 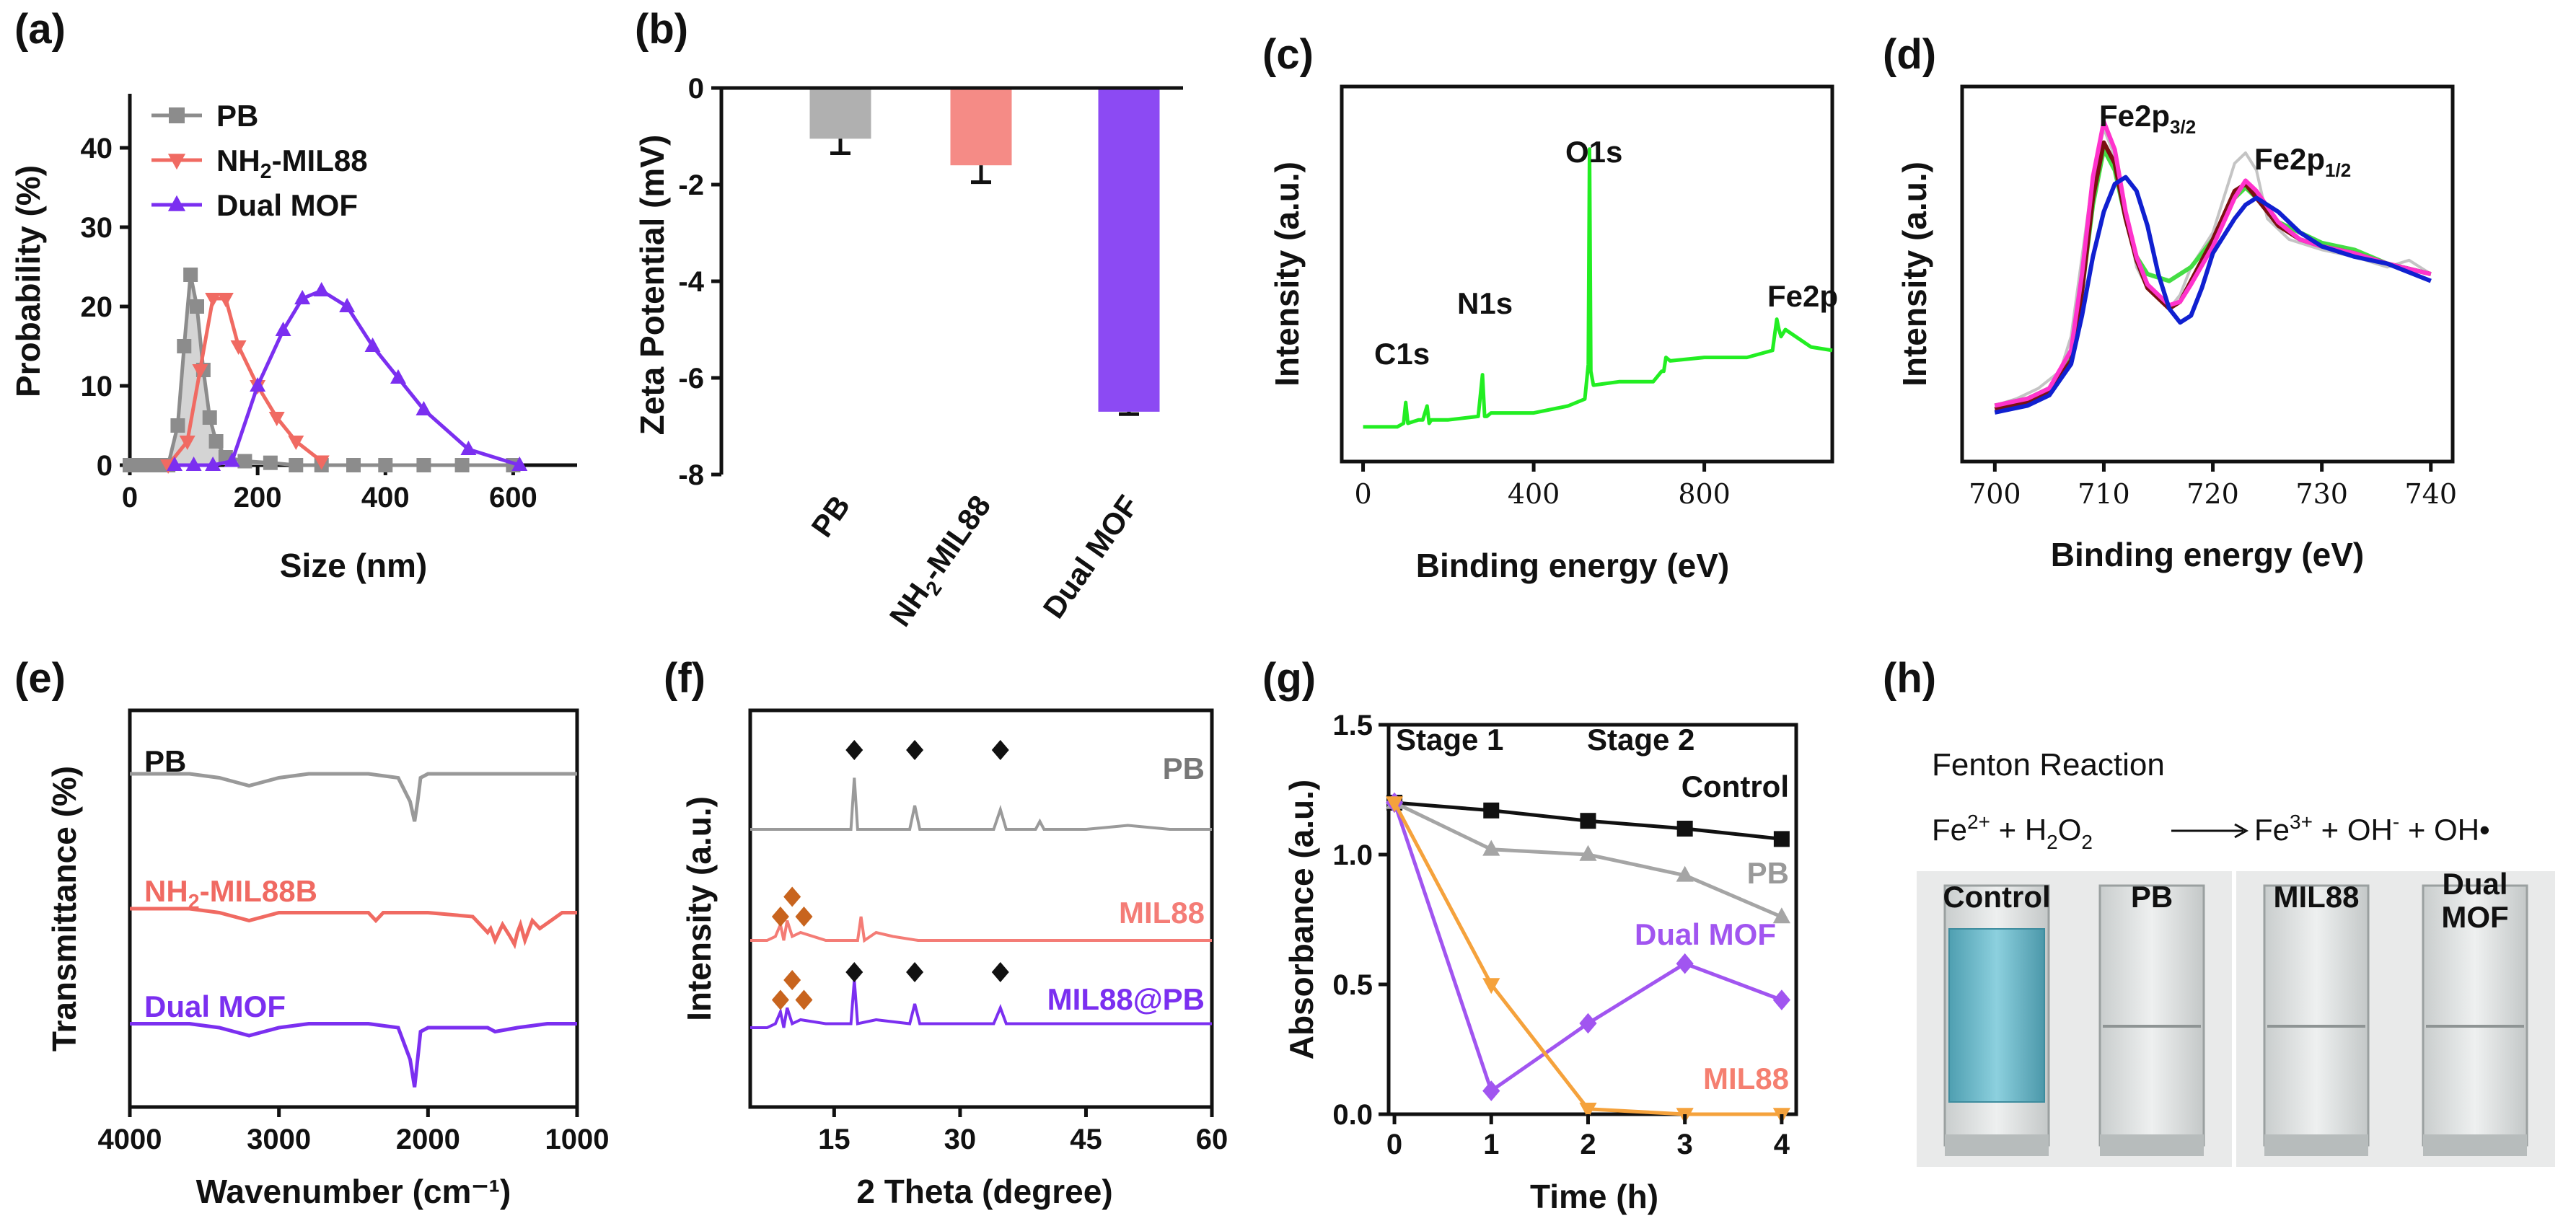 I want to click on chart-e-series-label: PB, so click(x=165, y=761).